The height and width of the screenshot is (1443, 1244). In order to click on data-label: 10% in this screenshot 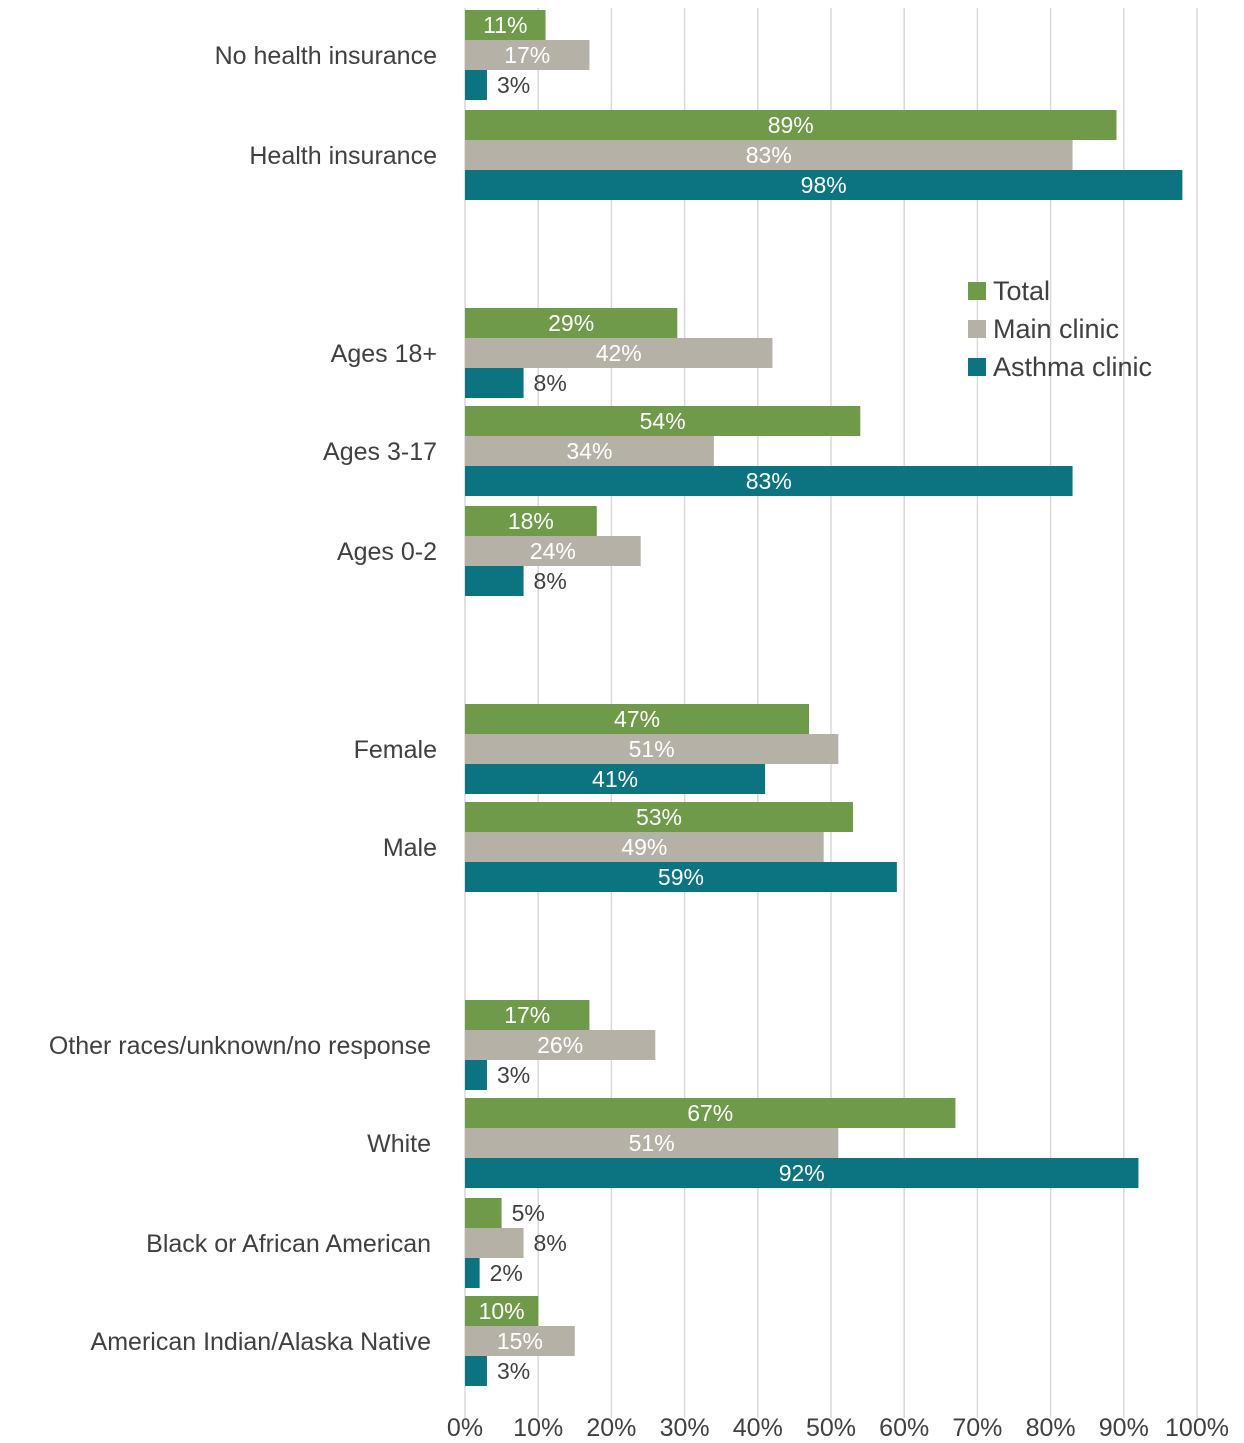, I will do `click(502, 1311)`.